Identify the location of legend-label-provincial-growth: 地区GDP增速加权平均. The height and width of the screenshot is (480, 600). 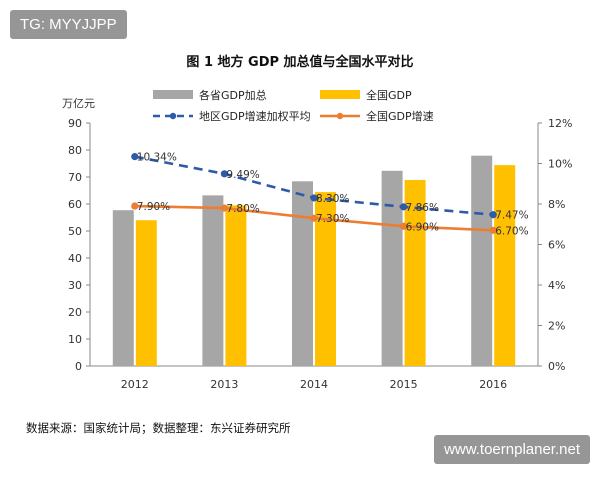
(255, 116).